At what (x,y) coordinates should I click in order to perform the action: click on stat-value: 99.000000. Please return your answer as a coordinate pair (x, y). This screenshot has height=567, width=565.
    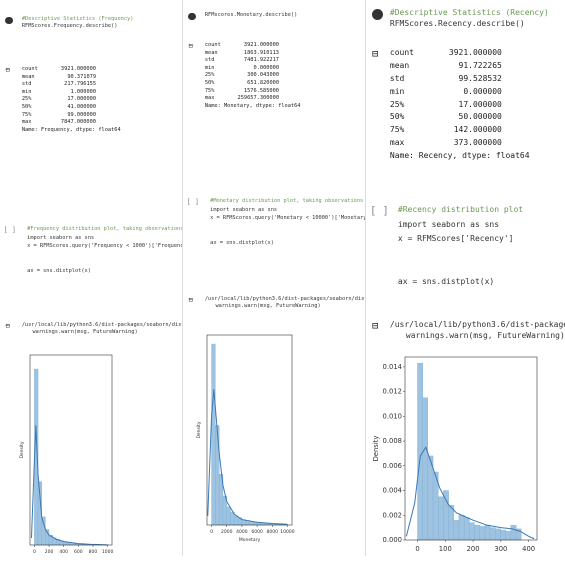
    Looking at the image, I should click on (82, 114).